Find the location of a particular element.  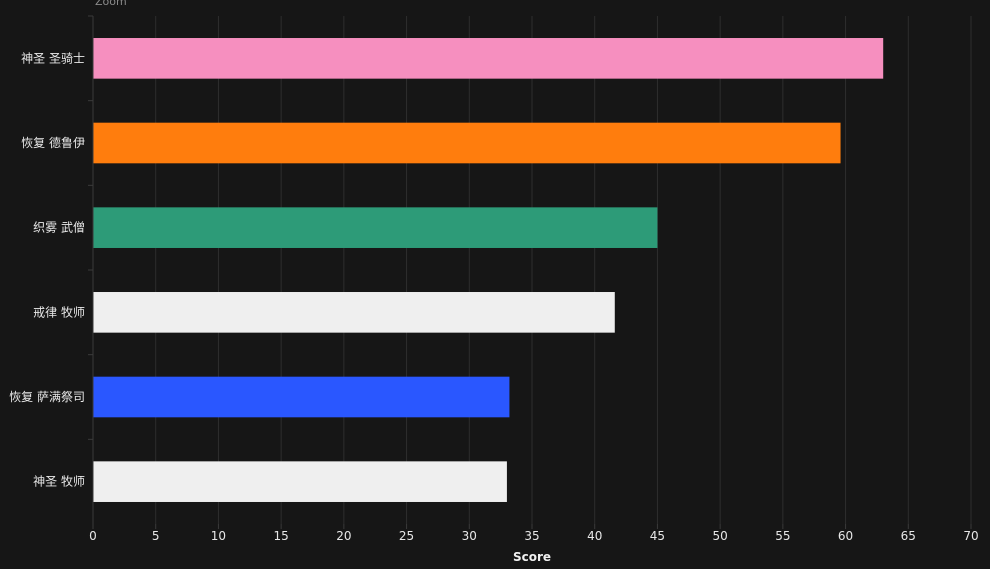

category-label-2: 织雾 武僧 is located at coordinates (59, 228).